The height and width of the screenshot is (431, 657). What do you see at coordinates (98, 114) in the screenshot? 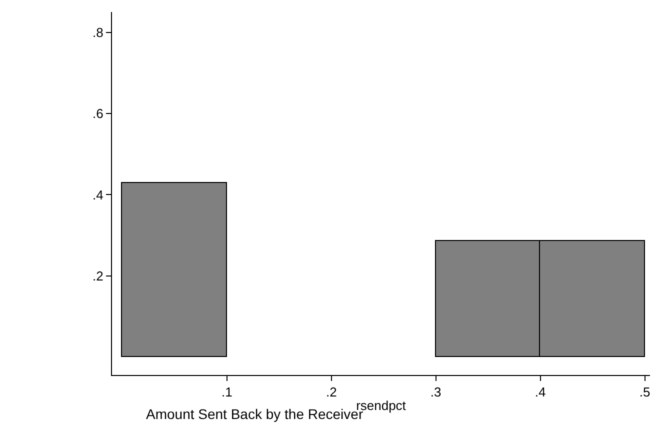
I see `y-tick-label: .6` at bounding box center [98, 114].